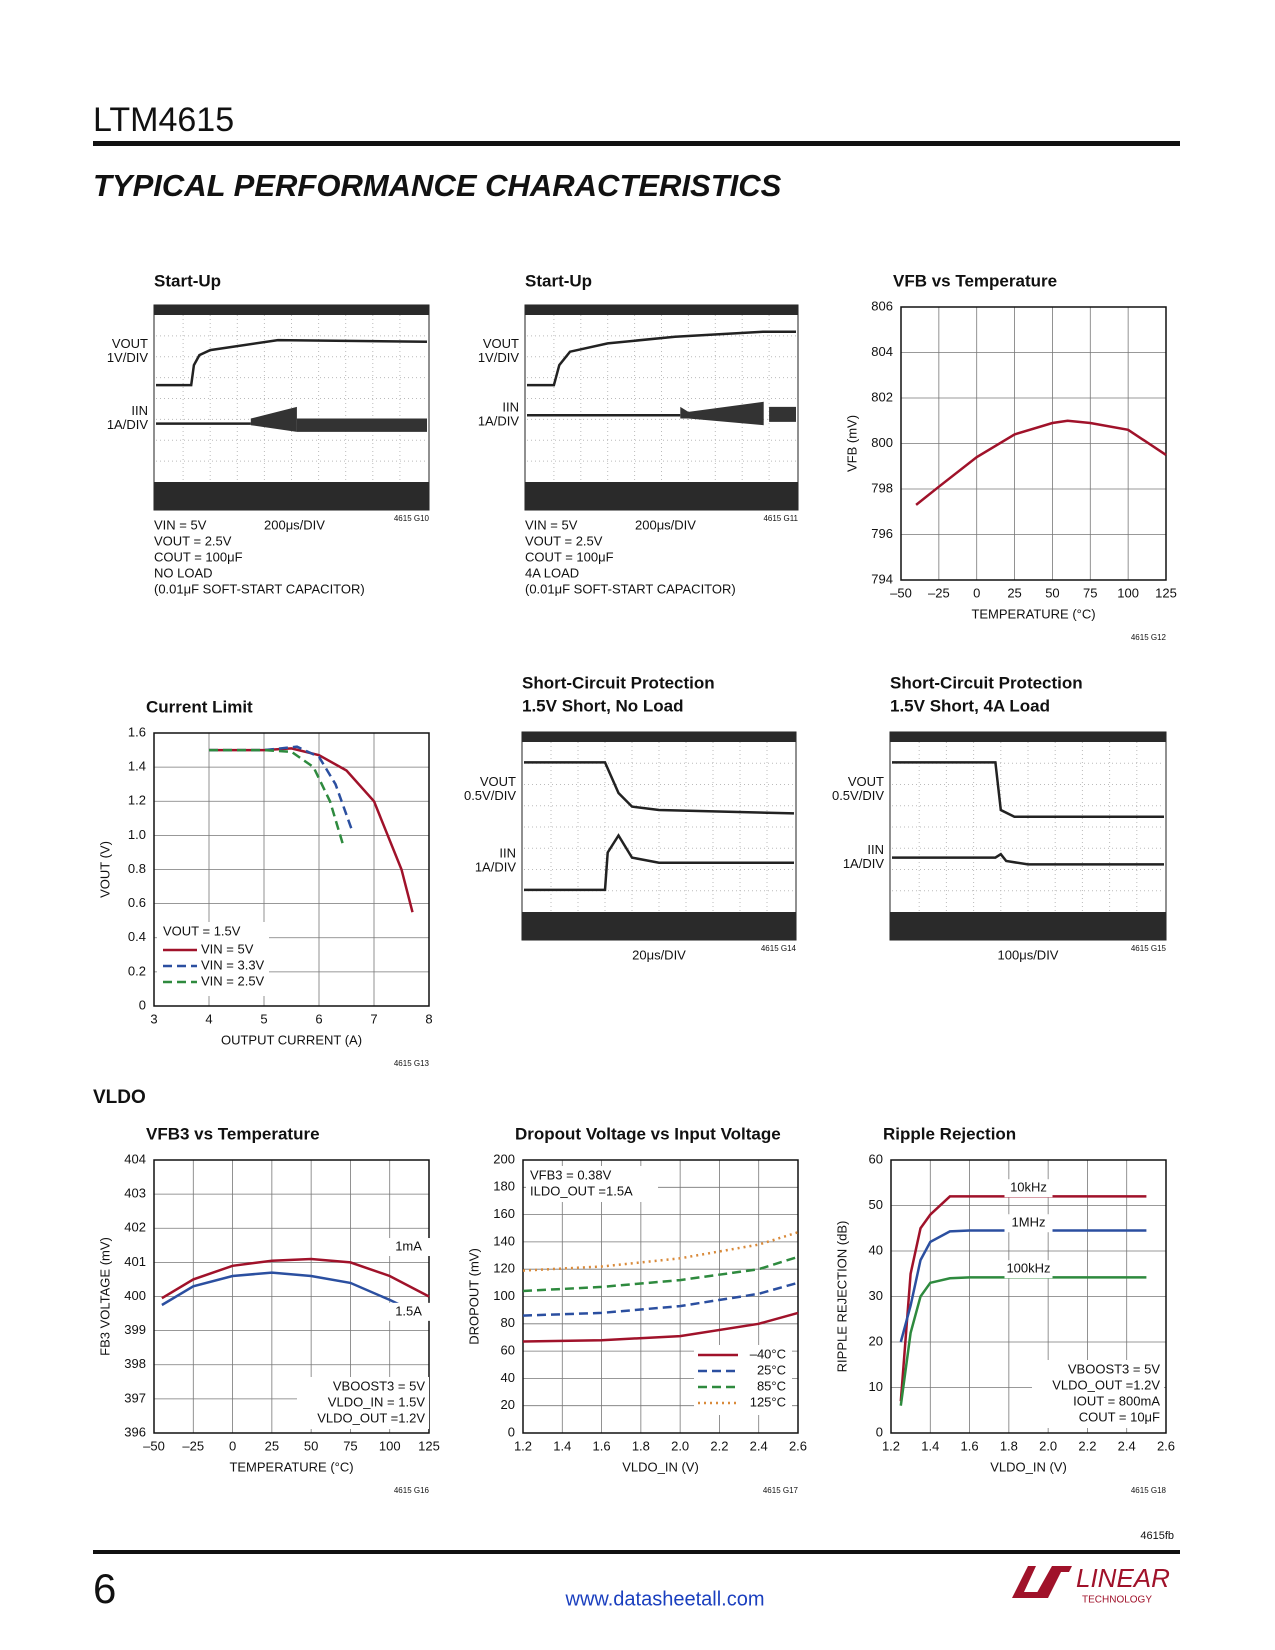  Describe the element at coordinates (636, 1552) in the screenshot. I see `footer-rule` at that location.